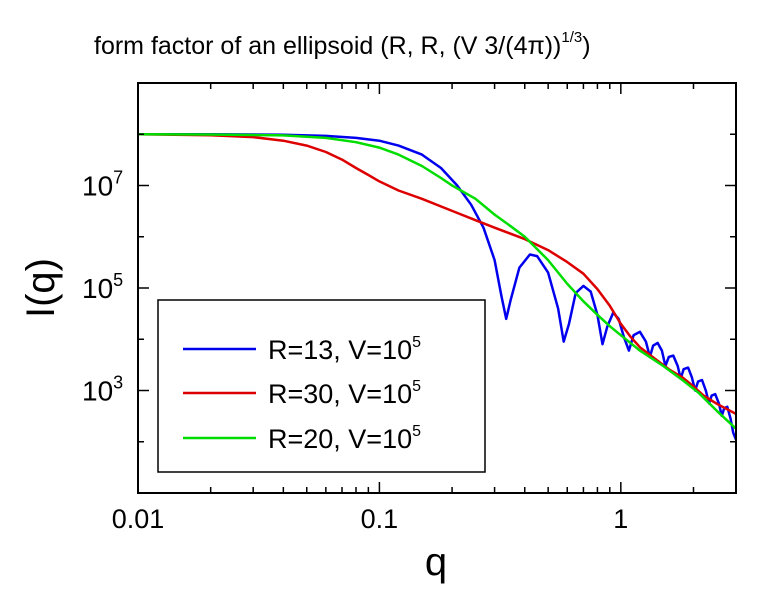  What do you see at coordinates (138, 519) in the screenshot?
I see `x-tick-label: 0.01` at bounding box center [138, 519].